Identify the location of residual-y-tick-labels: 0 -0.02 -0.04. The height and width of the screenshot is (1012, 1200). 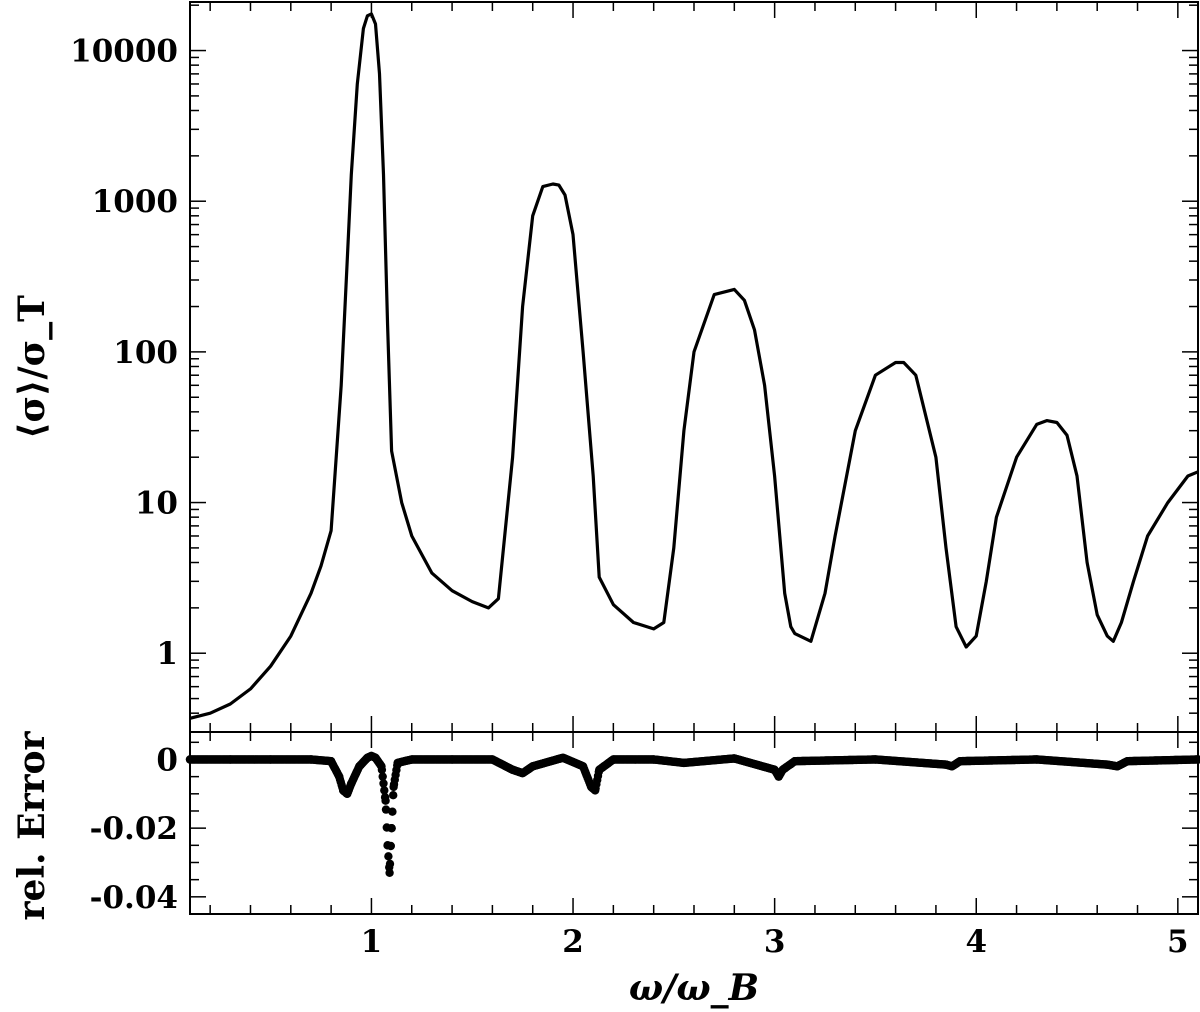
(134, 828).